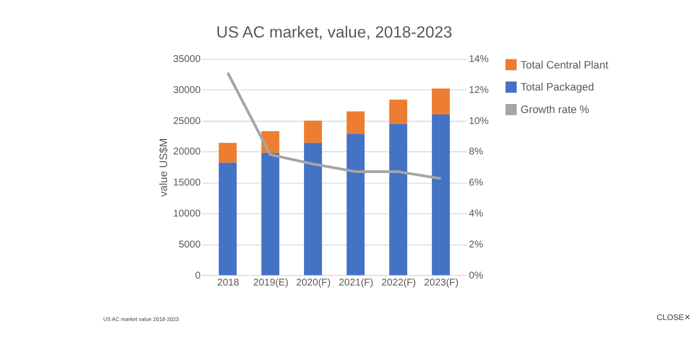 Image resolution: width=700 pixels, height=350 pixels. Describe the element at coordinates (187, 121) in the screenshot. I see `y-tick-label: 25000` at that location.